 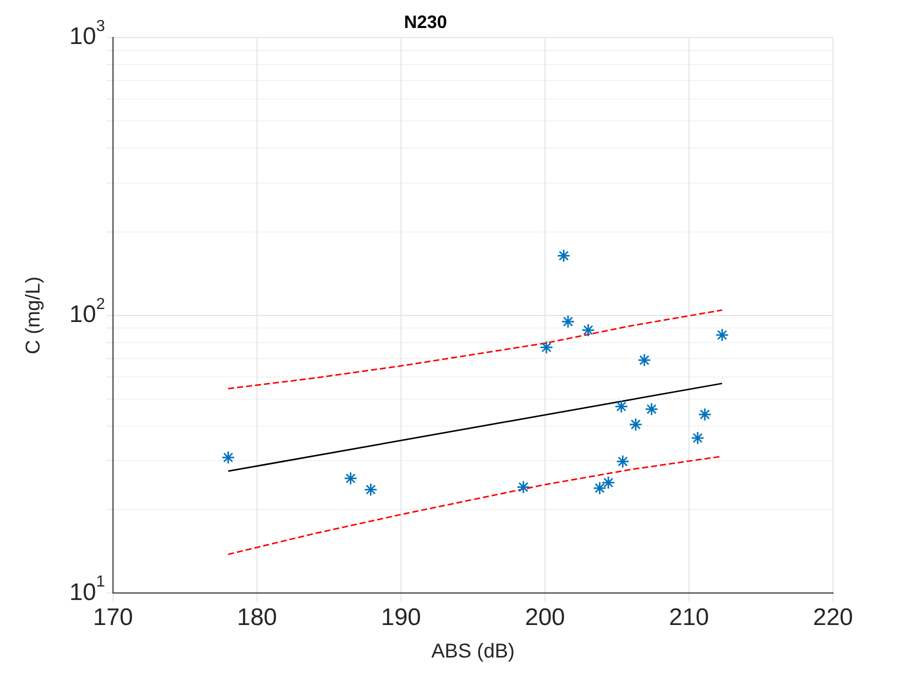 I want to click on x-axis-title: ABS (dB), so click(x=473, y=651).